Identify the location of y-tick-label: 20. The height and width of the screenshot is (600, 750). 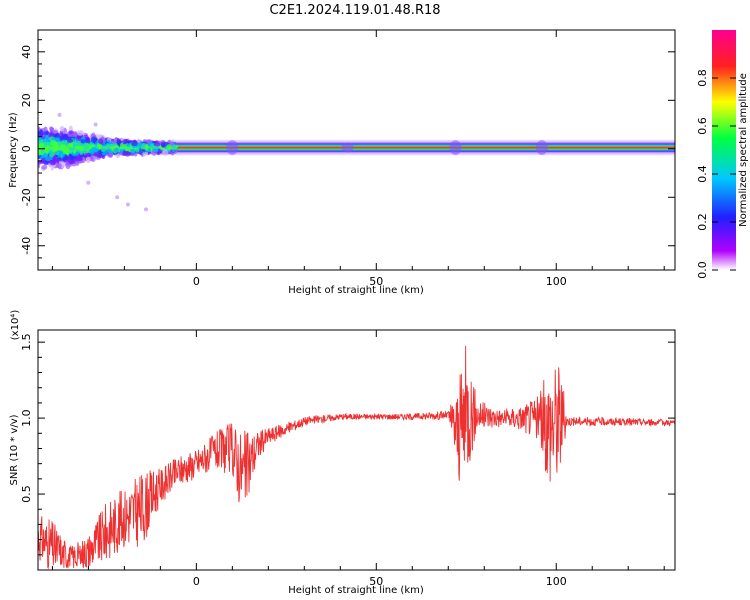
(26, 100).